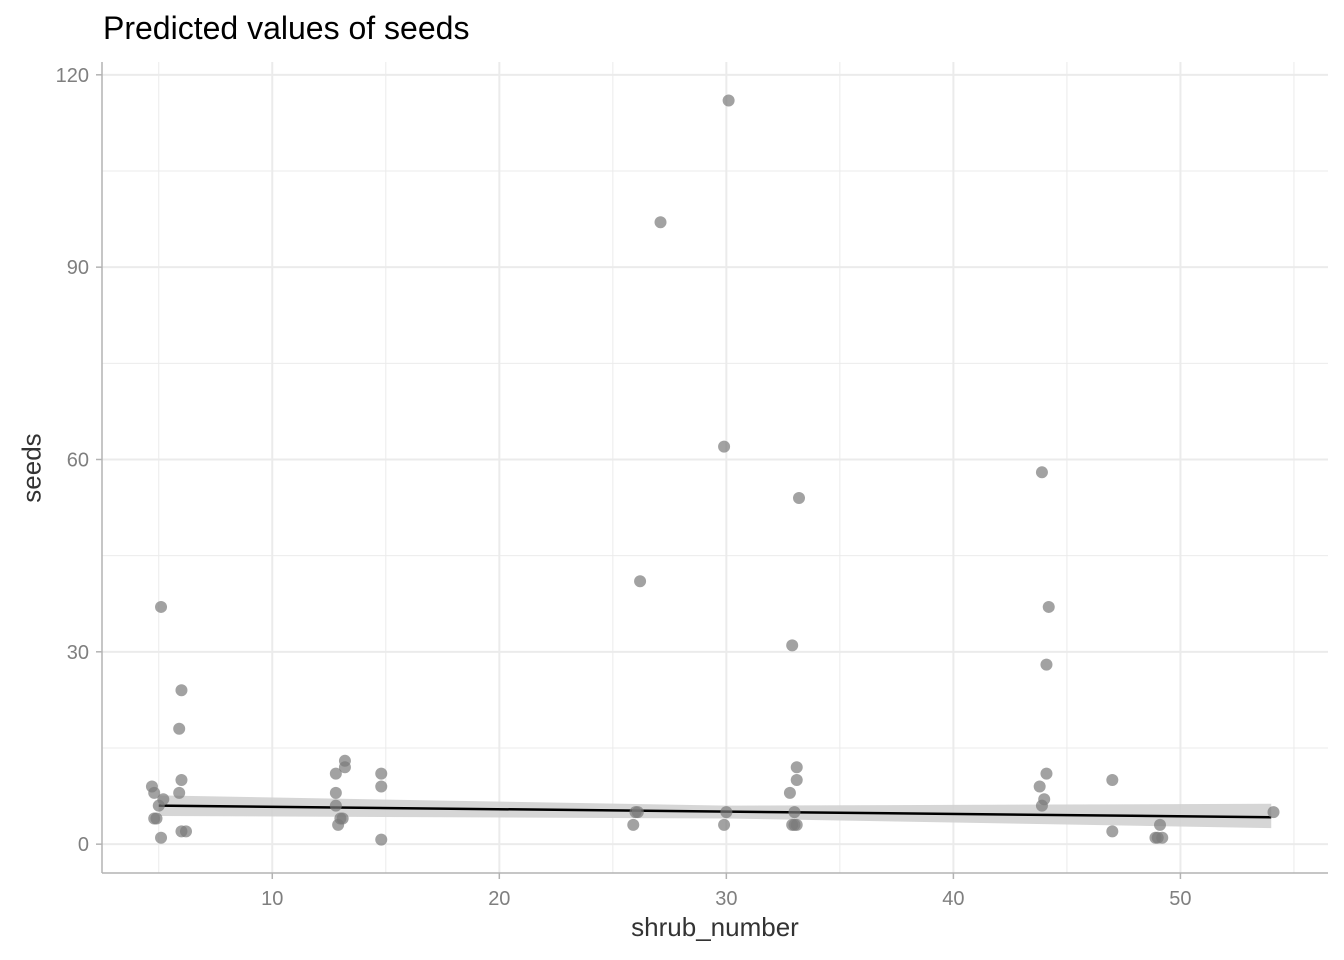 This screenshot has width=1344, height=960. What do you see at coordinates (272, 899) in the screenshot?
I see `x-tick-label: 10` at bounding box center [272, 899].